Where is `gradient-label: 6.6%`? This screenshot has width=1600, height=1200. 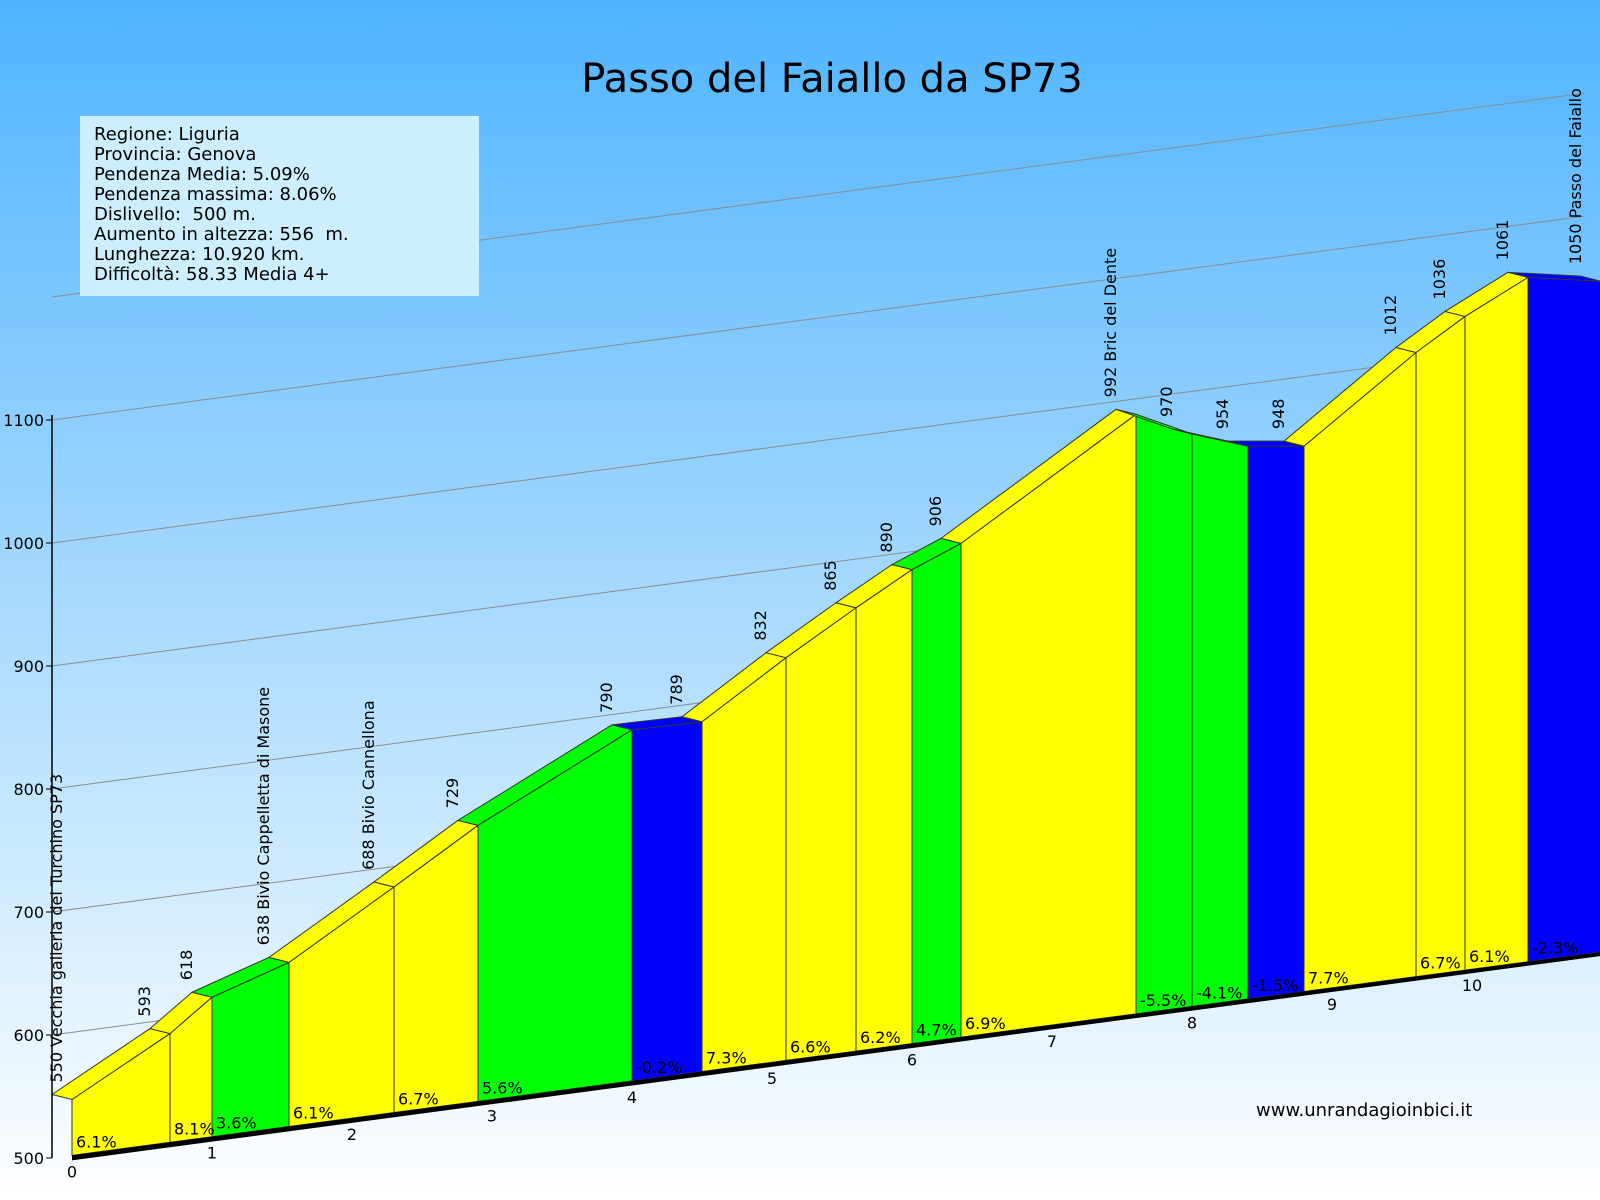 gradient-label: 6.6% is located at coordinates (810, 1046).